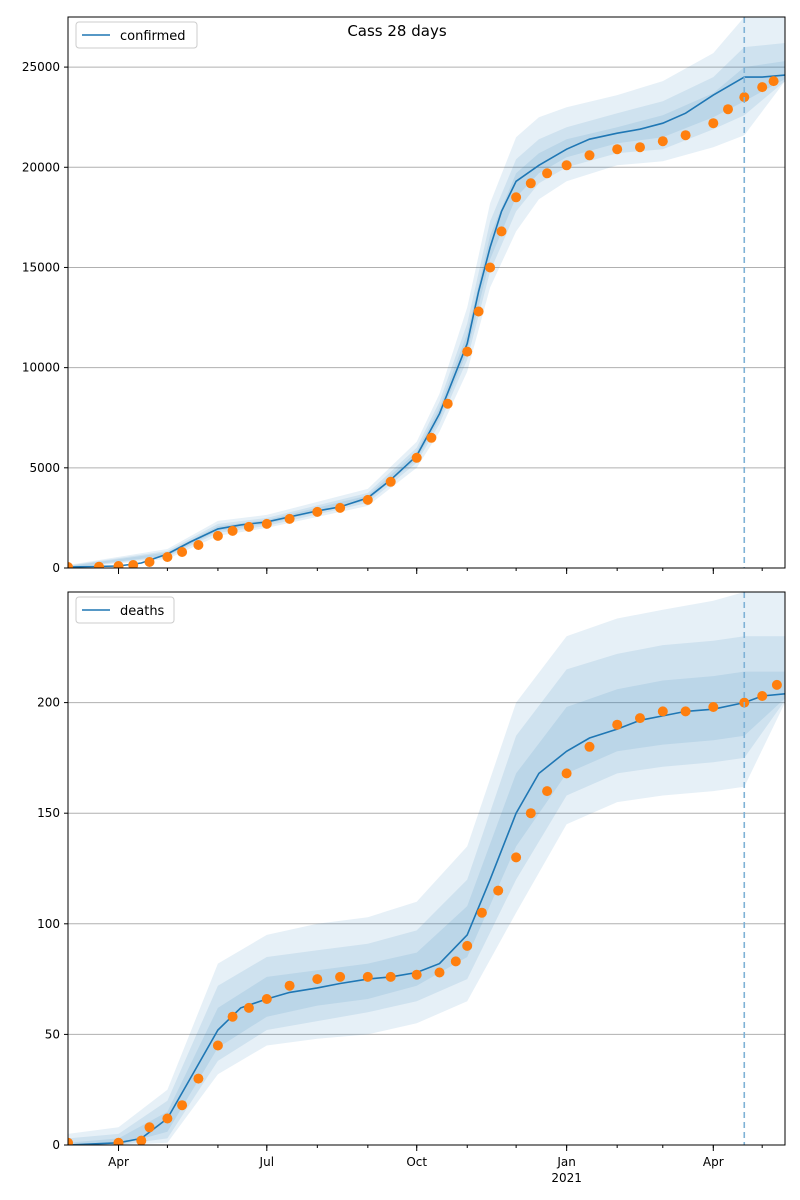 This screenshot has height=1200, width=800. What do you see at coordinates (416, 1170) in the screenshot?
I see `x-axis-labels: Apr Jul Oct Jan 2021 Apr` at bounding box center [416, 1170].